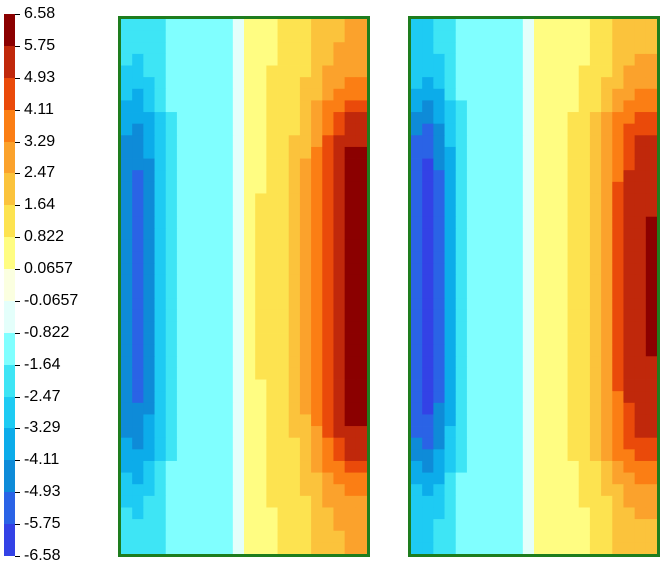 The image size is (664, 566). What do you see at coordinates (9, 508) in the screenshot?
I see `colorbar-swatch` at bounding box center [9, 508].